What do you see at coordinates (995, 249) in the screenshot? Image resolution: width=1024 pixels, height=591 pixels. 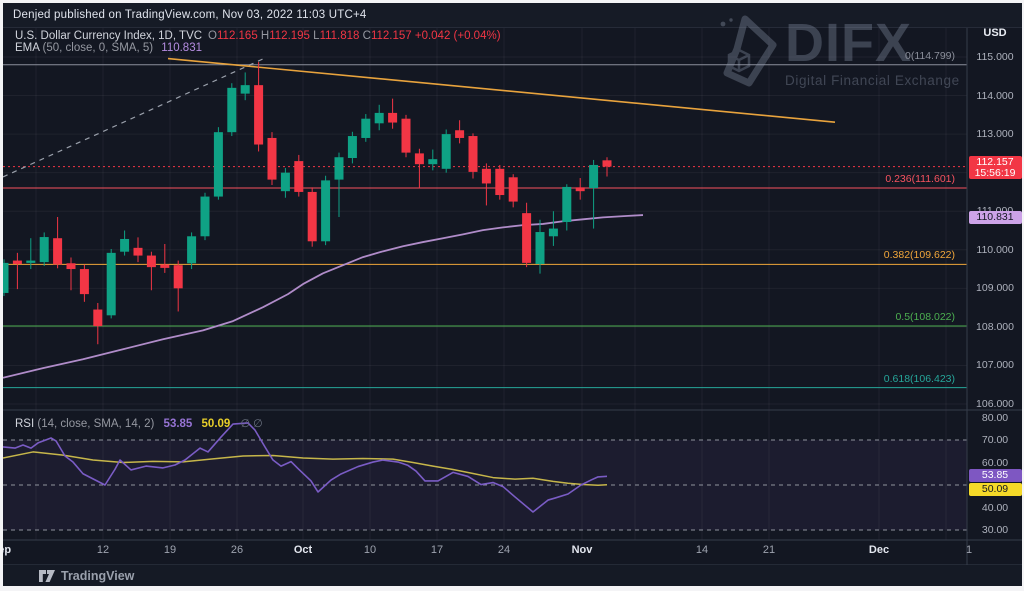 I see `price-tick-label: 110.000` at bounding box center [995, 249].